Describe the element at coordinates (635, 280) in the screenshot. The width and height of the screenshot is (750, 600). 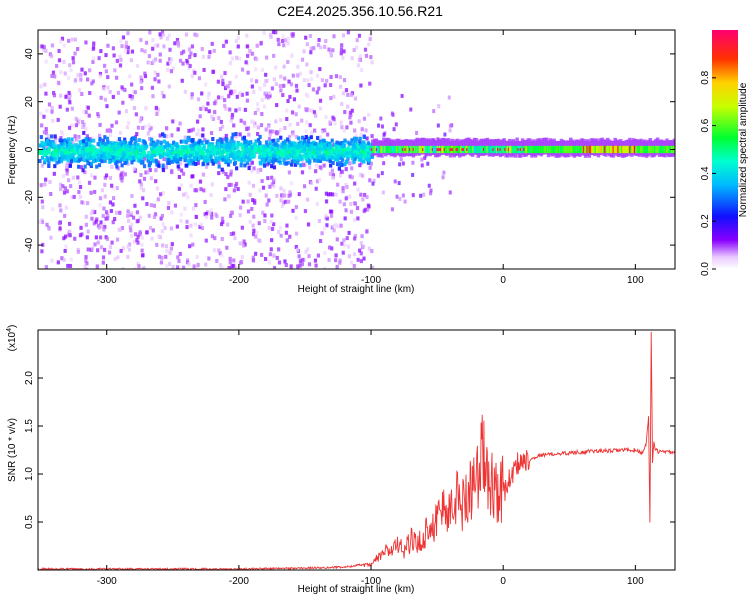
I see `x-tick-label: 100` at that location.